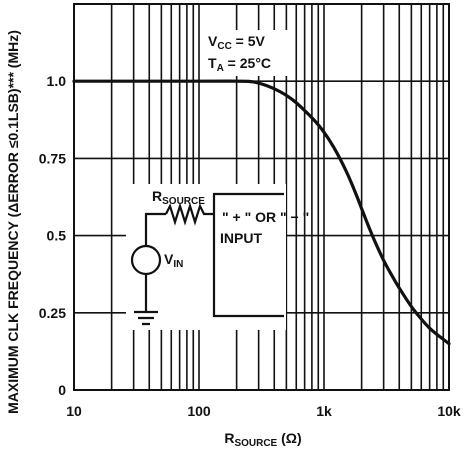  I want to click on y-tick-label: 0.75, so click(52, 158).